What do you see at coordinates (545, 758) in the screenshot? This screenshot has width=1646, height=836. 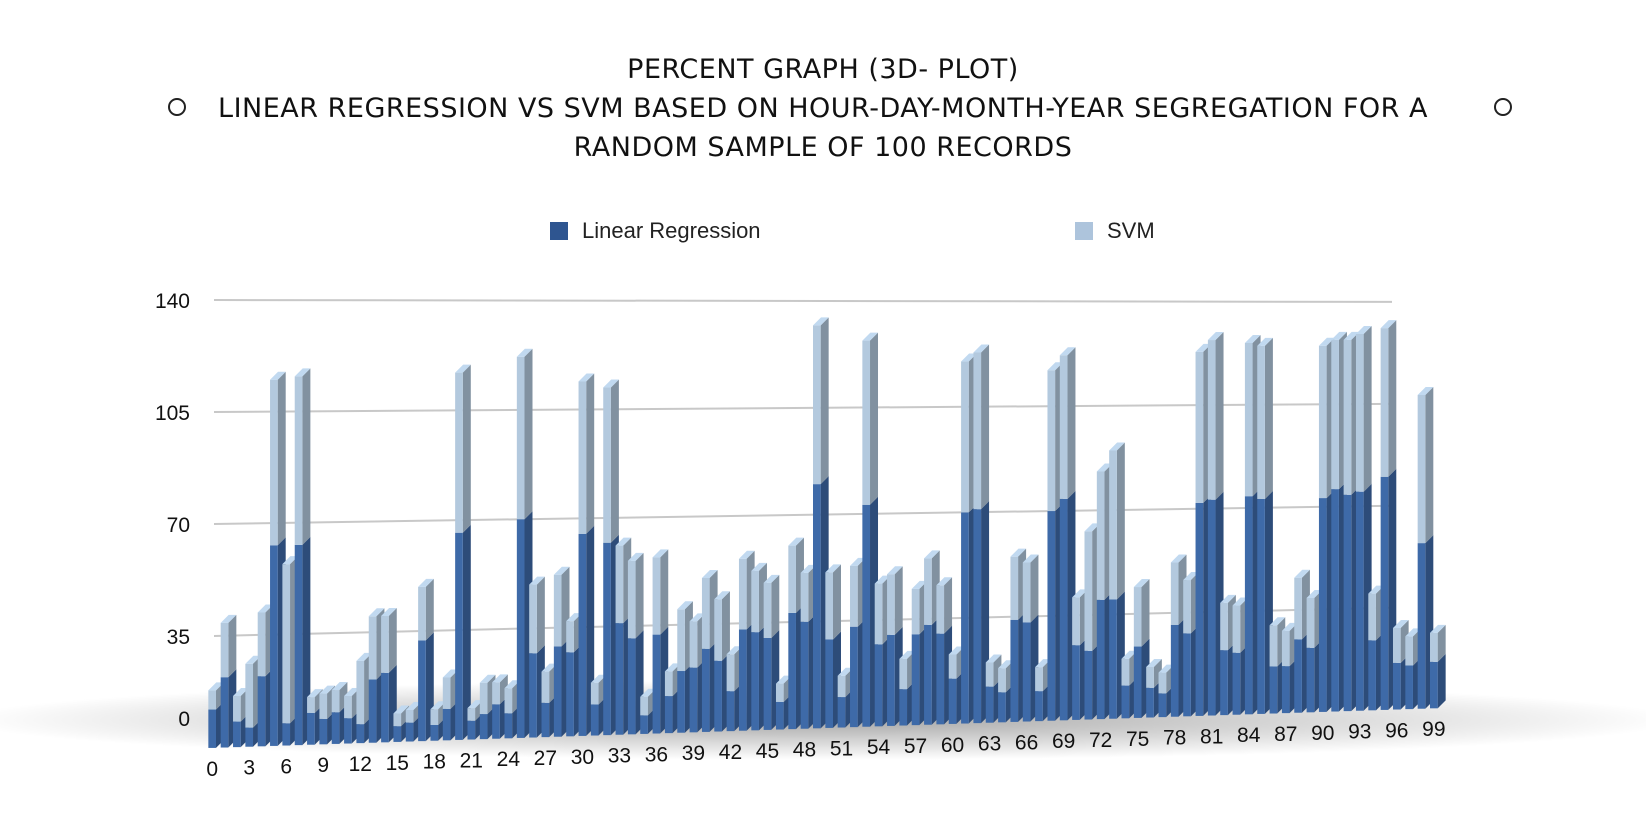 I see `x-tick-label-27: 27` at bounding box center [545, 758].